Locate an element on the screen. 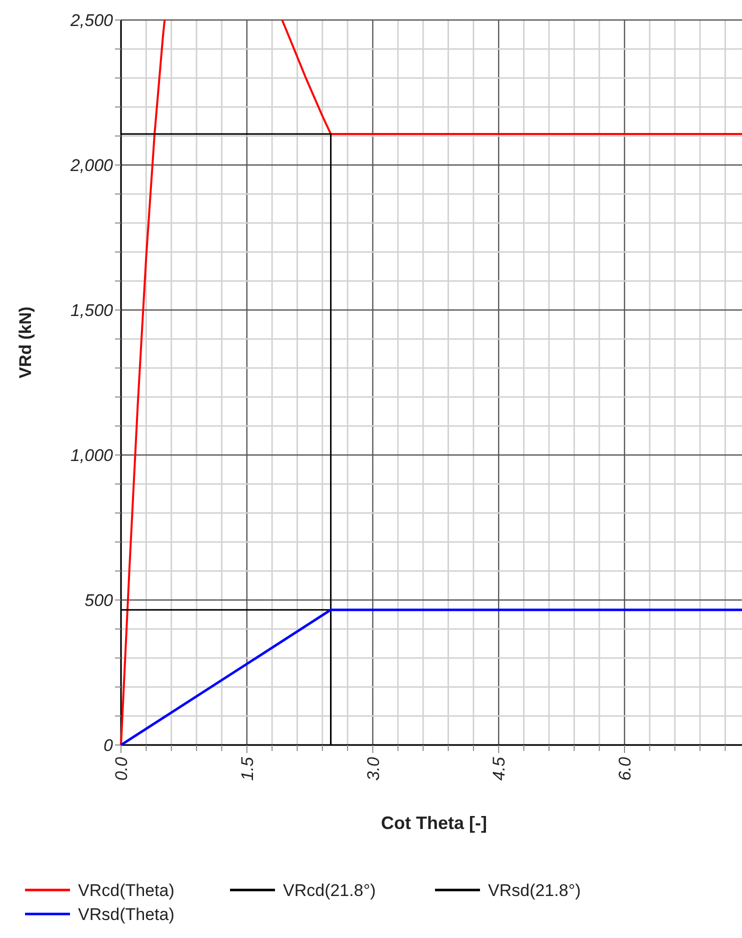  y-tick-label: 1,500 is located at coordinates (92, 310).